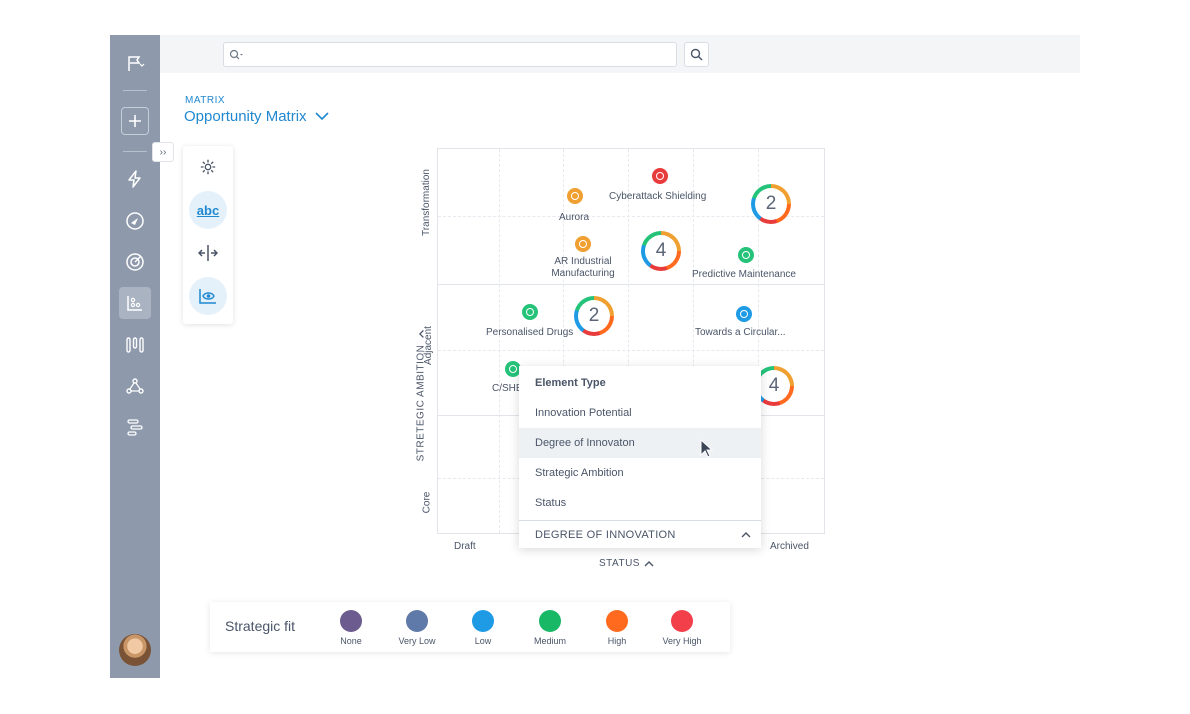  I want to click on legend-title: Strategic fit, so click(260, 626).